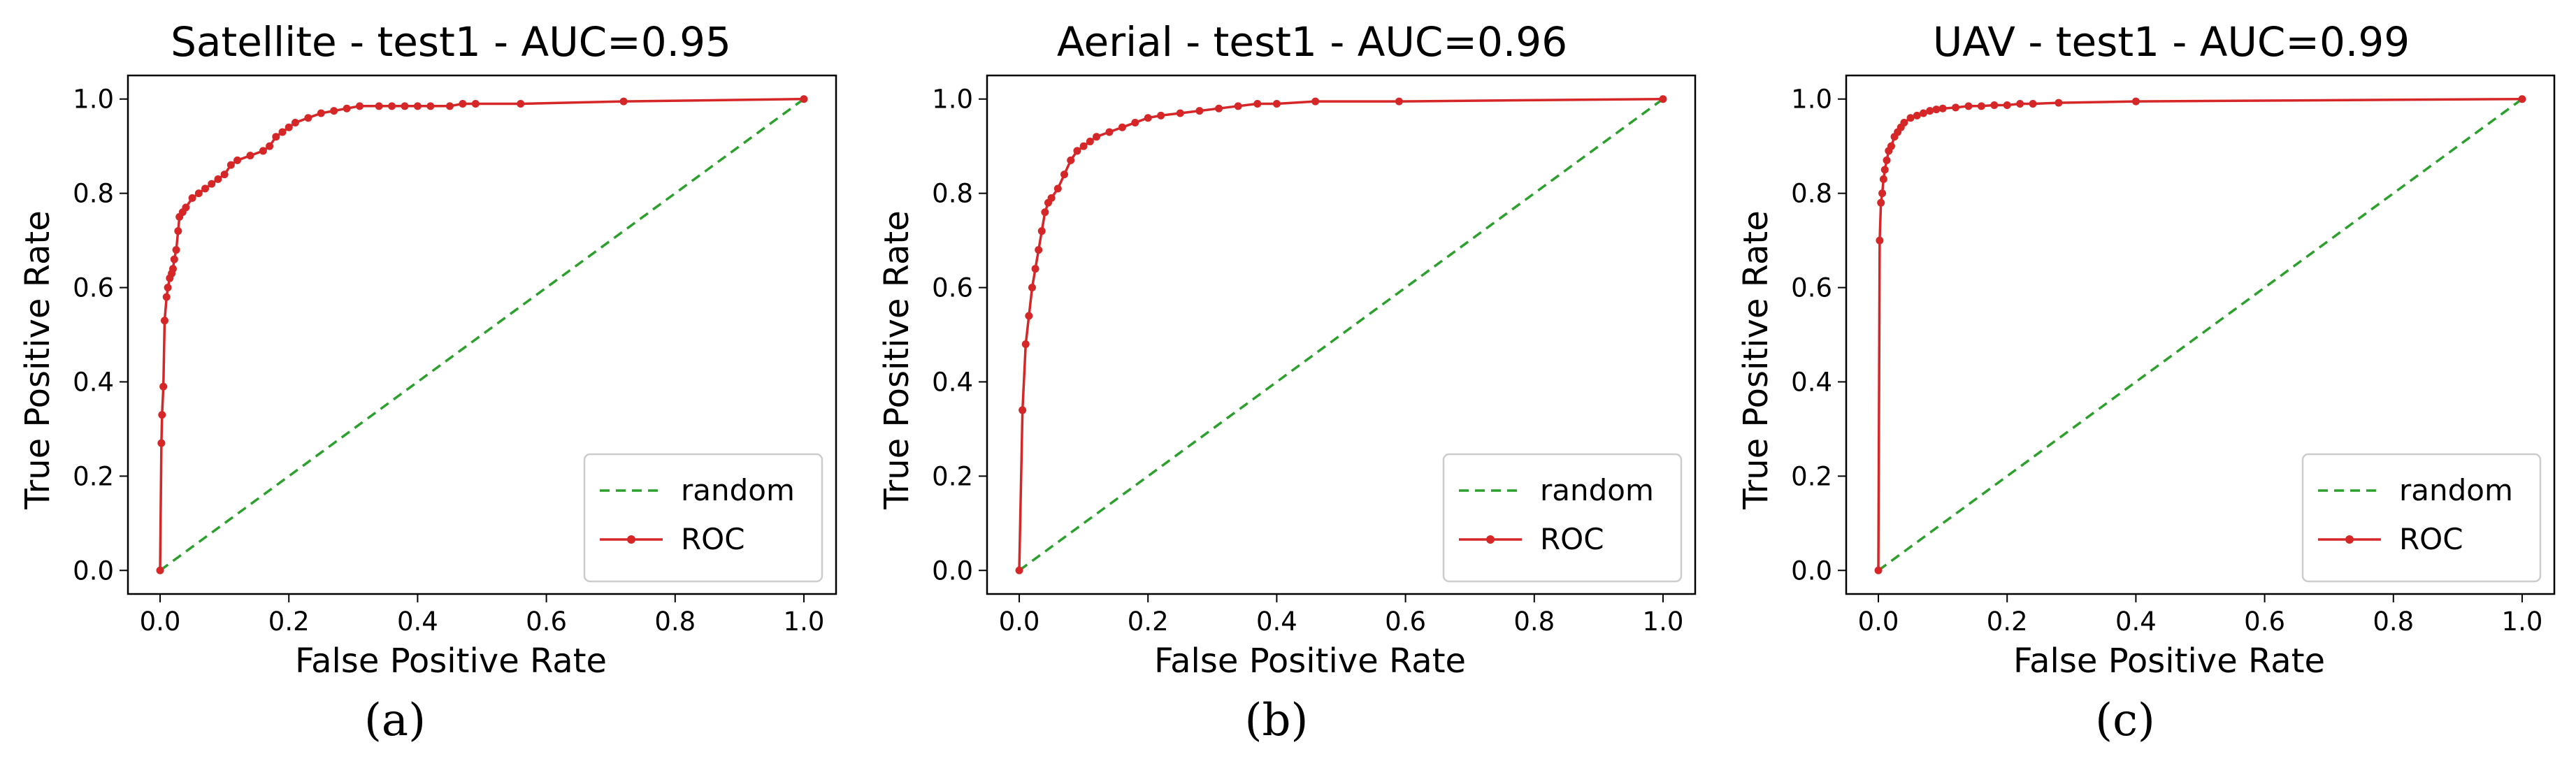  What do you see at coordinates (1756, 360) in the screenshot?
I see `y-axis-label: True Positive Rate` at bounding box center [1756, 360].